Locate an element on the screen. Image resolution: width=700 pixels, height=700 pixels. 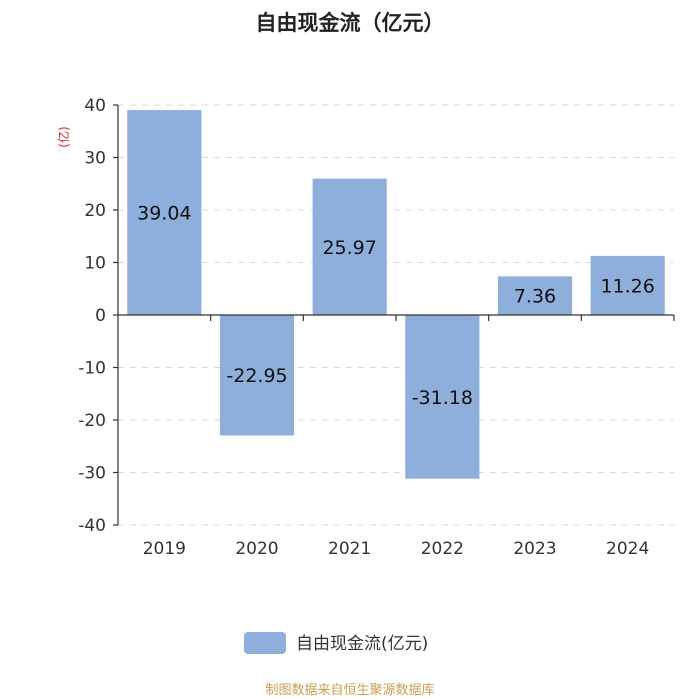
bar-2019 is located at coordinates (164, 212).